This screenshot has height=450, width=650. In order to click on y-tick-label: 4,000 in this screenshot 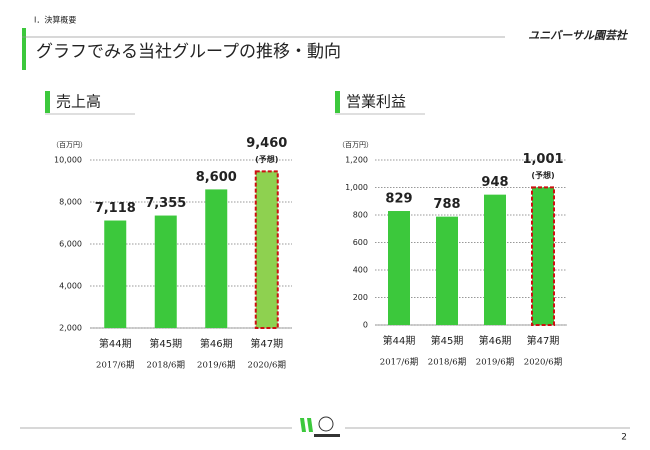, I will do `click(70, 286)`.